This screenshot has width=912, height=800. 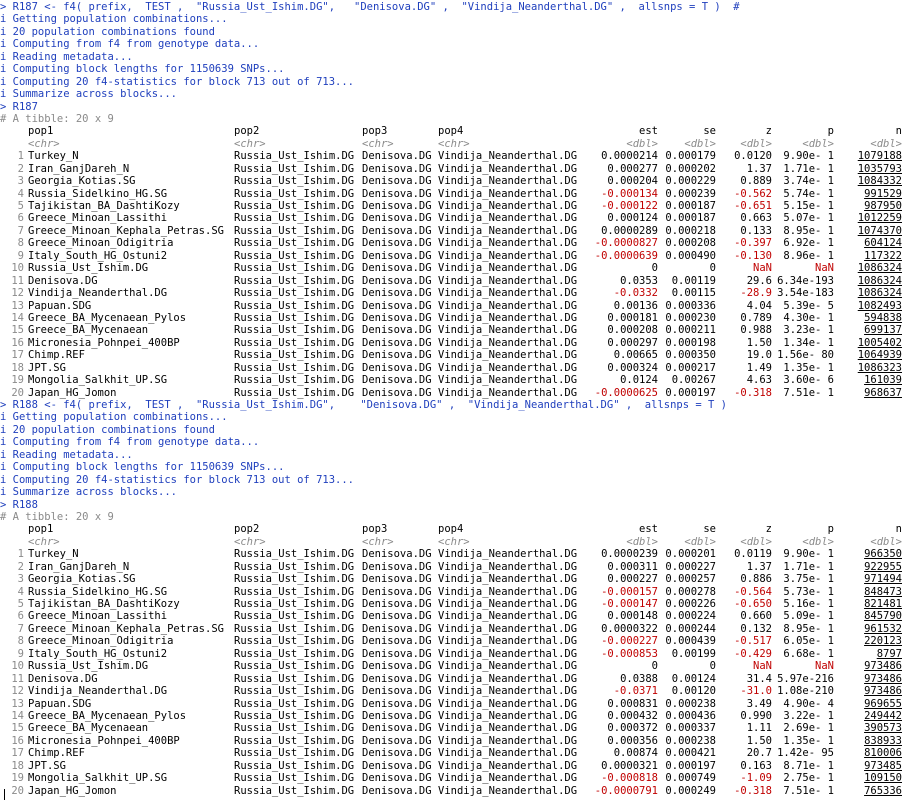 I want to click on cell-z: 0.0119, so click(x=753, y=554).